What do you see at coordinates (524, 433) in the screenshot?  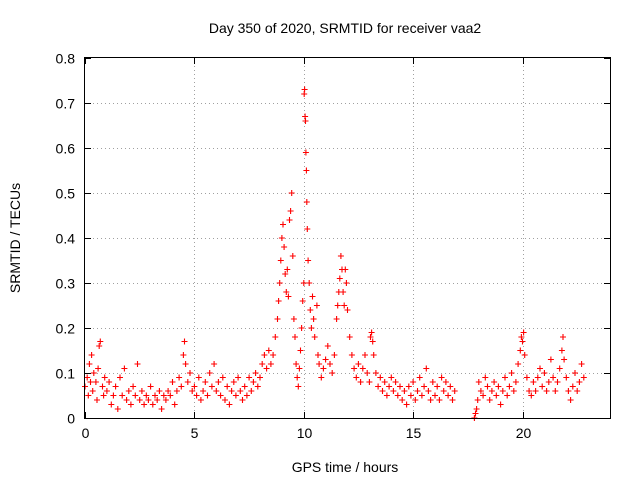 I see `x-tick-label: 20` at bounding box center [524, 433].